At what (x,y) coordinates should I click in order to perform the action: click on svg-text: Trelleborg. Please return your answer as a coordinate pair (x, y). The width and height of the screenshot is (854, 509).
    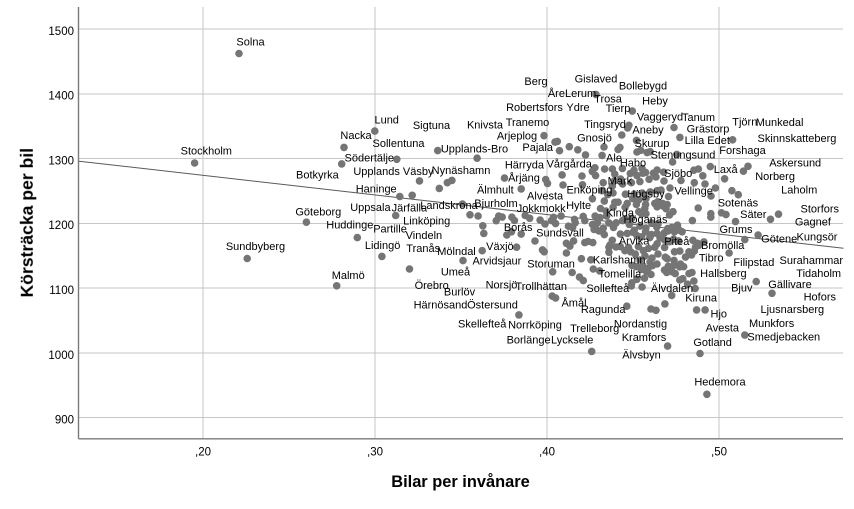
    Looking at the image, I should click on (594, 329).